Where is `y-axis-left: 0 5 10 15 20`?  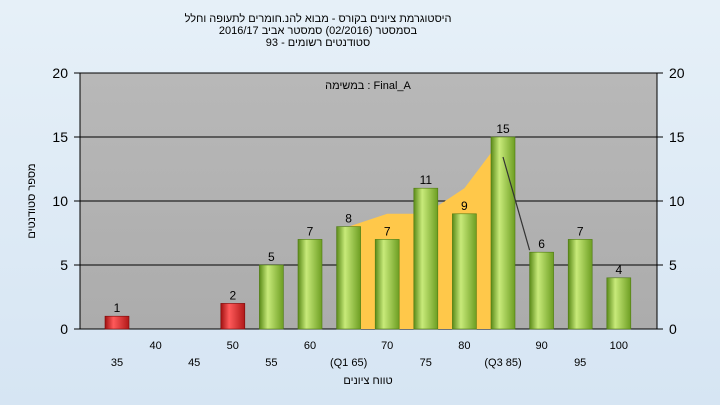 y-axis-left: 0 5 10 15 20 is located at coordinates (66, 201).